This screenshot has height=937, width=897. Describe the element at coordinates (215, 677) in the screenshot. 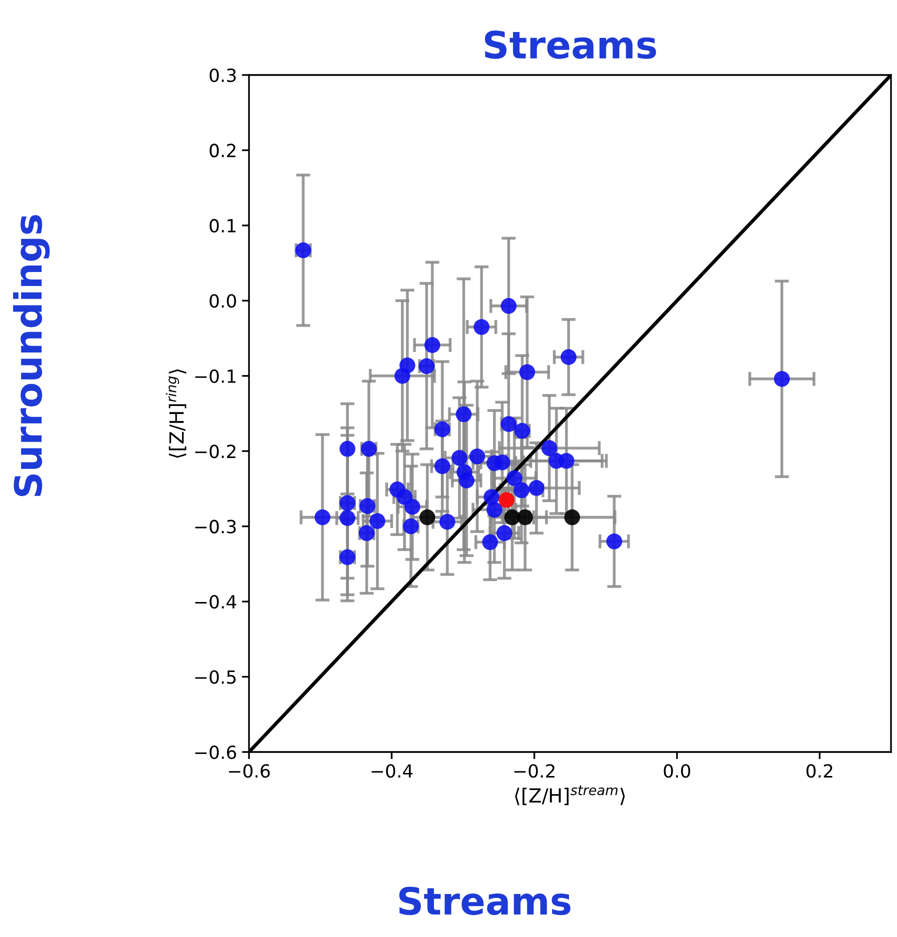

I see `y-tick-label: −0.5` at that location.